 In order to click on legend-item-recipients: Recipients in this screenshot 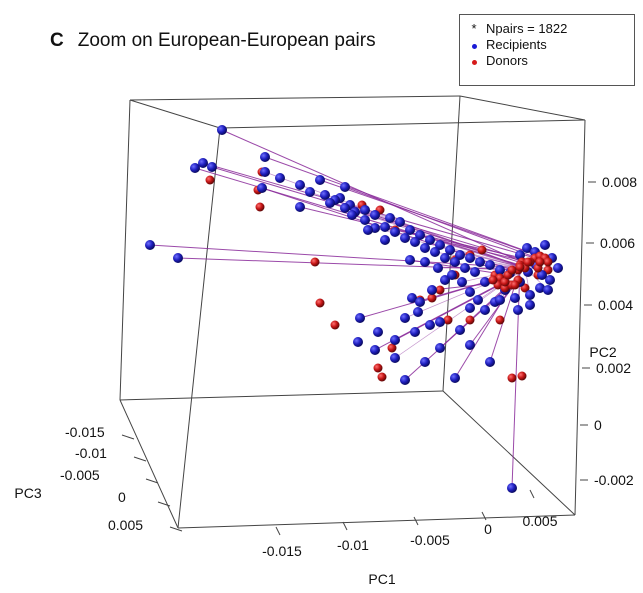, I will do `click(551, 44)`.